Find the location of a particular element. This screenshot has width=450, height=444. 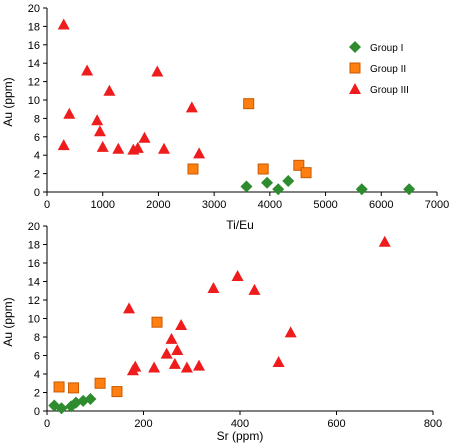

legend: Group I Group II Group III is located at coordinates (379, 68).